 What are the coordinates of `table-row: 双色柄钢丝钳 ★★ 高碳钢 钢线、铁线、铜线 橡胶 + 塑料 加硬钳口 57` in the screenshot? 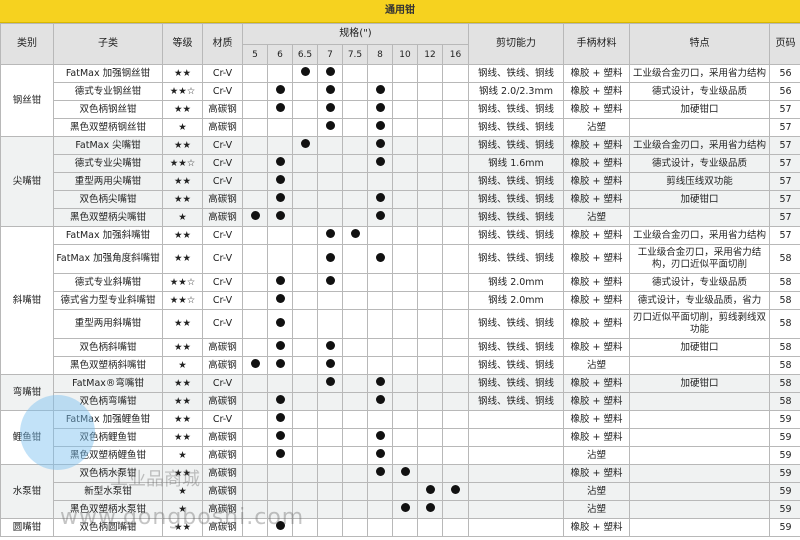 It's located at (400, 109).